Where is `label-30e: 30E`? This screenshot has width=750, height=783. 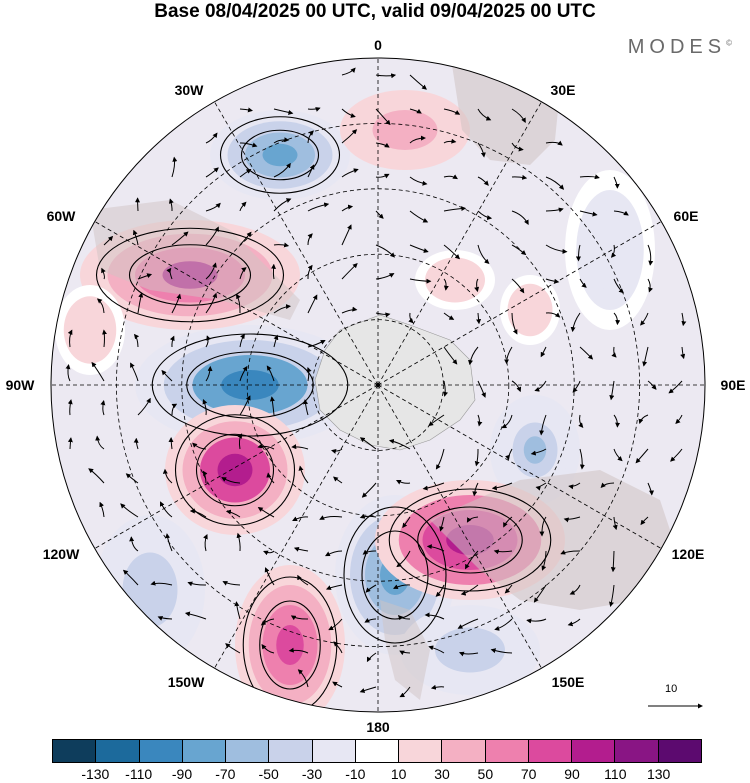 label-30e: 30E is located at coordinates (563, 90).